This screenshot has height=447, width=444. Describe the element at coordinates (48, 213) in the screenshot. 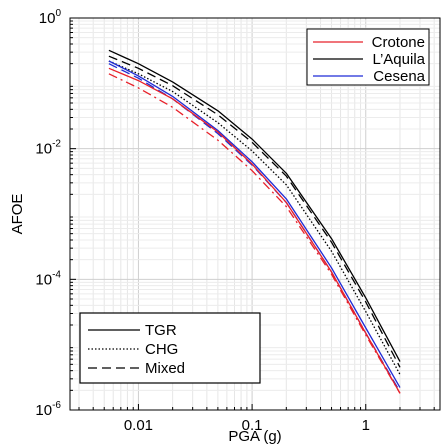

I see `y-tick-labels: 10⁻⁶ 10⁻⁴ 10⁻² 10⁰` at that location.